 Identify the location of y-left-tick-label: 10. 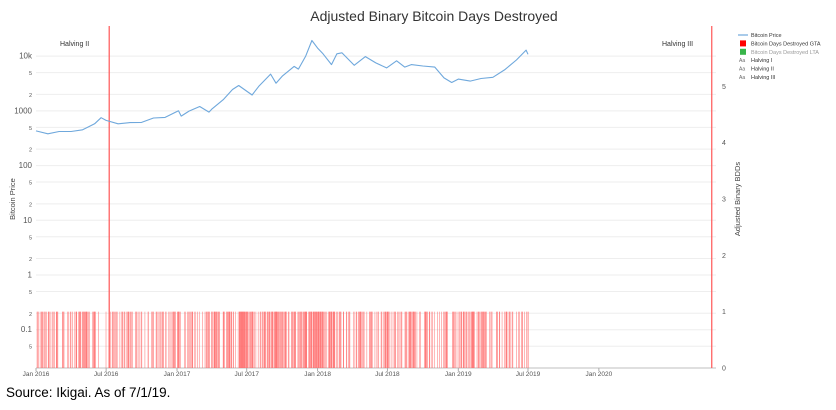
(27, 220).